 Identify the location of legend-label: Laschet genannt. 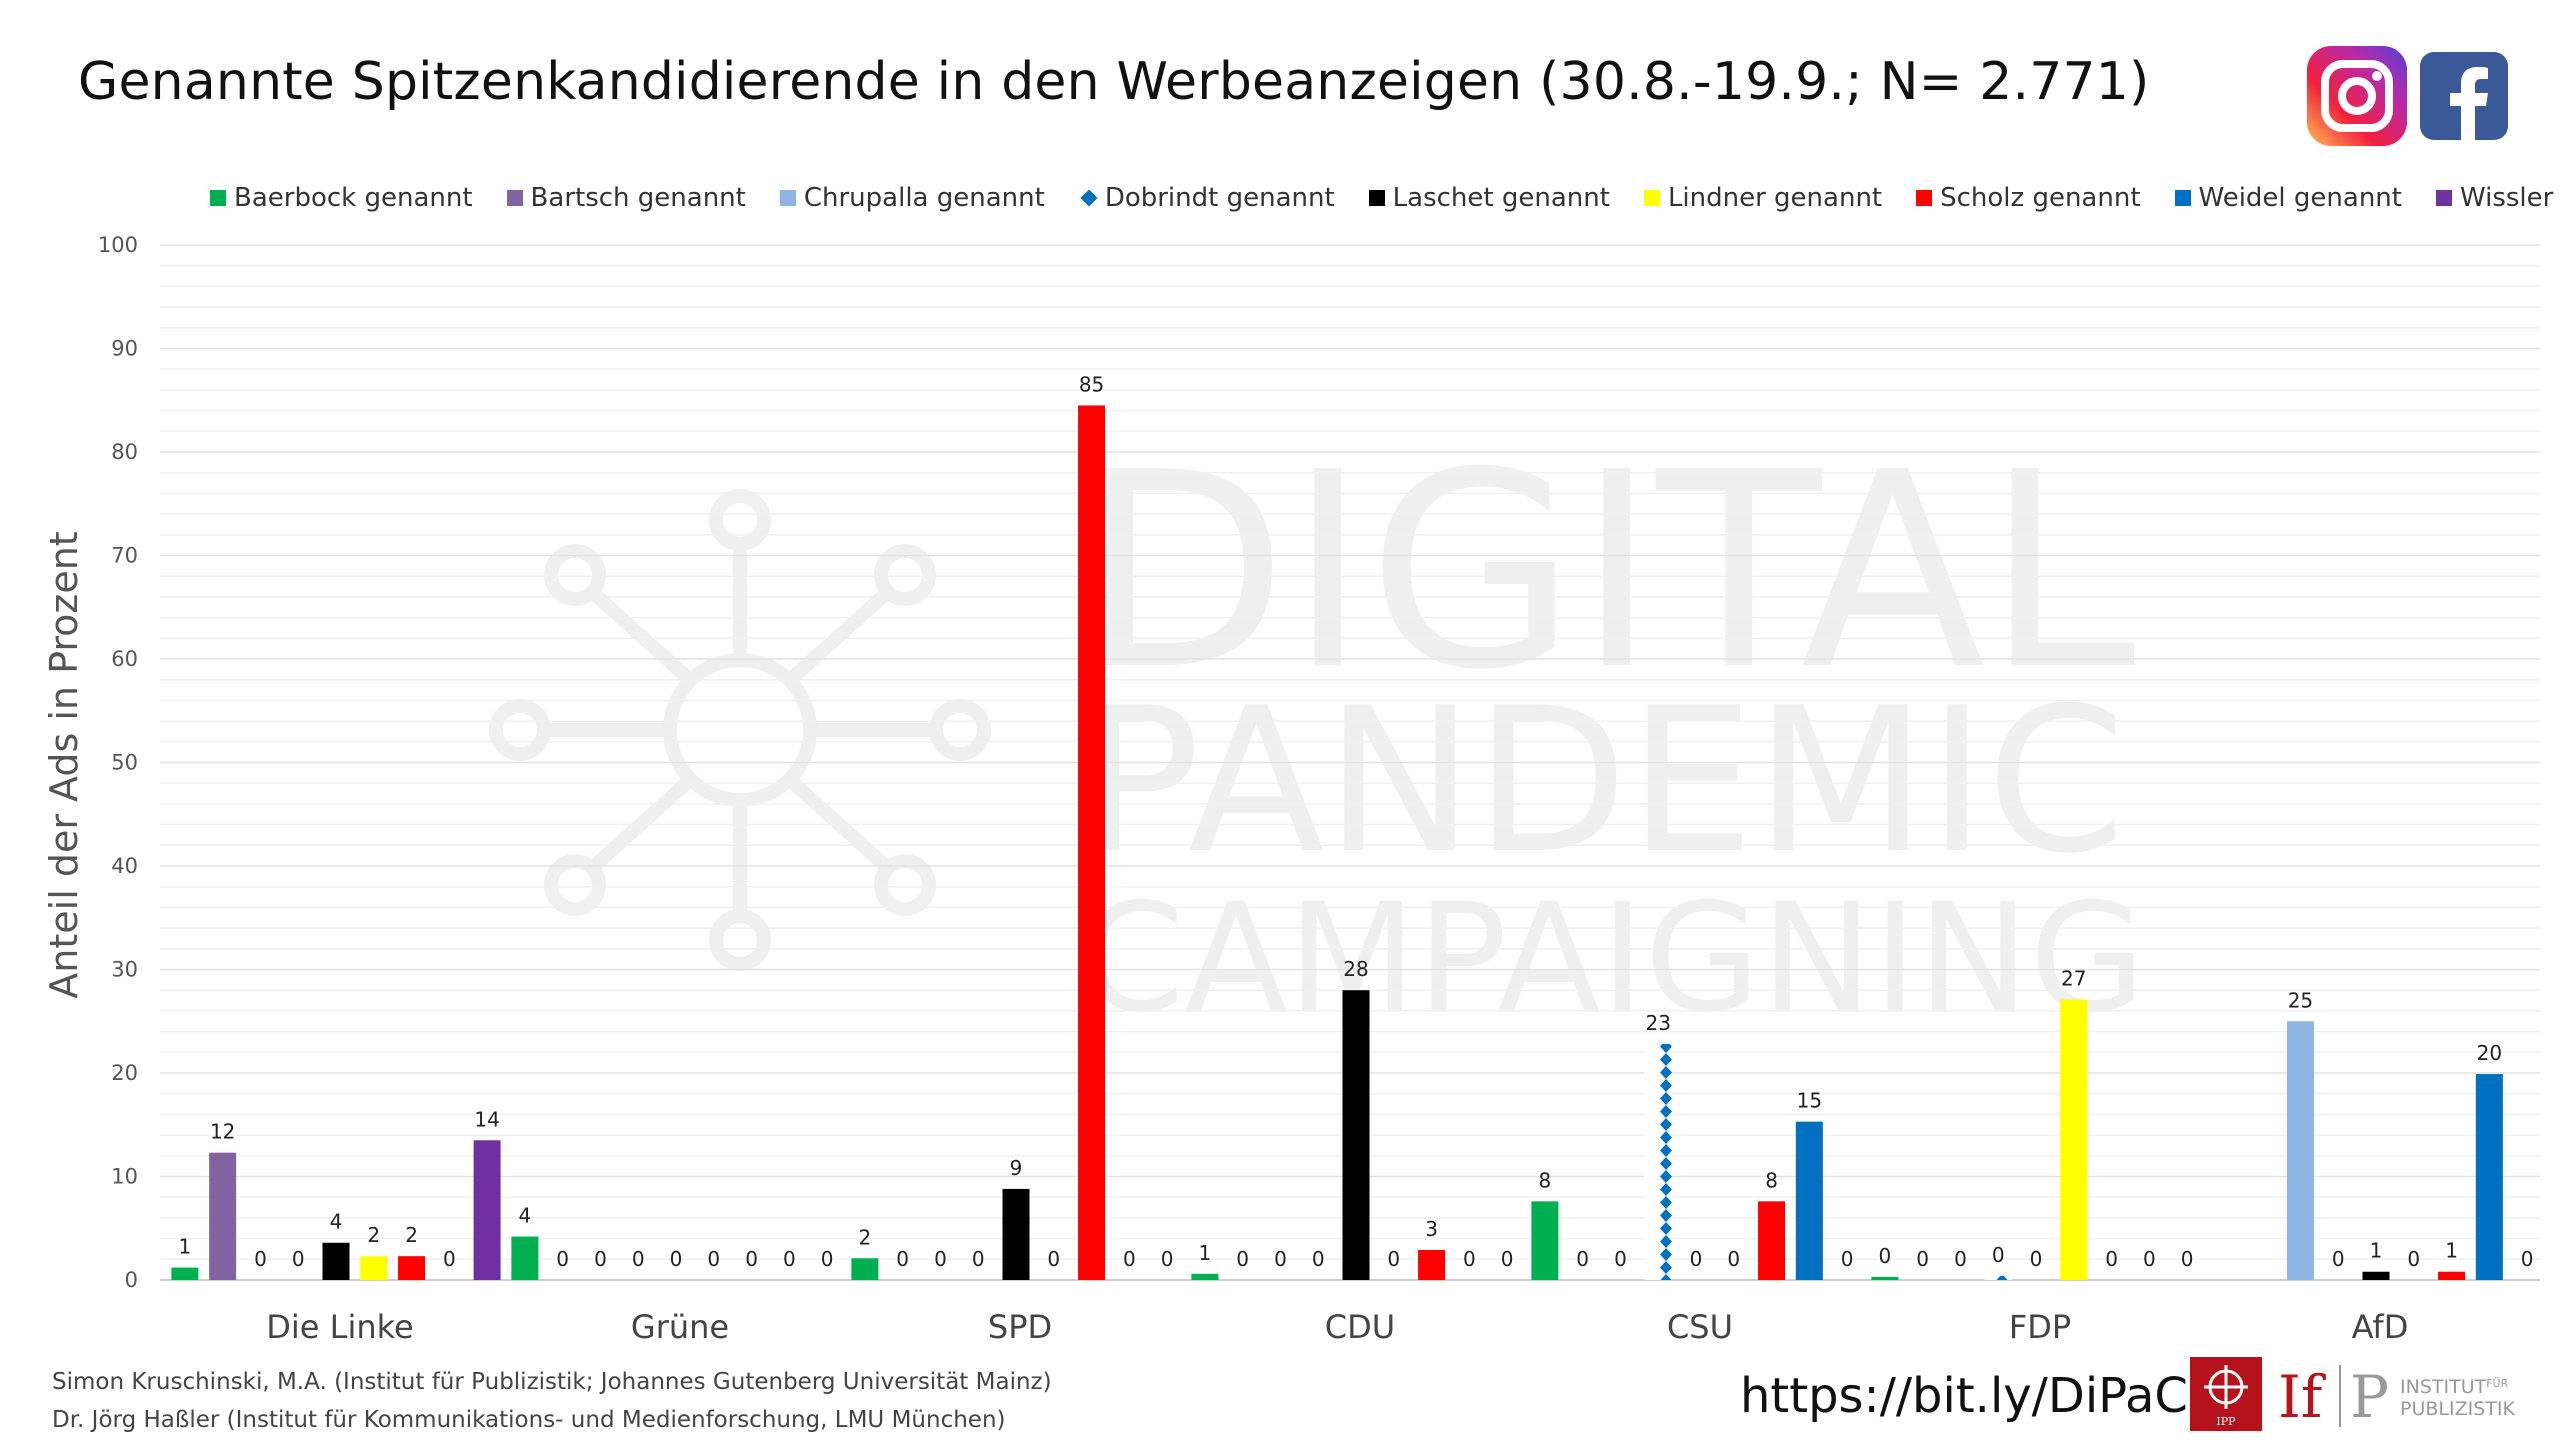
(1501, 198).